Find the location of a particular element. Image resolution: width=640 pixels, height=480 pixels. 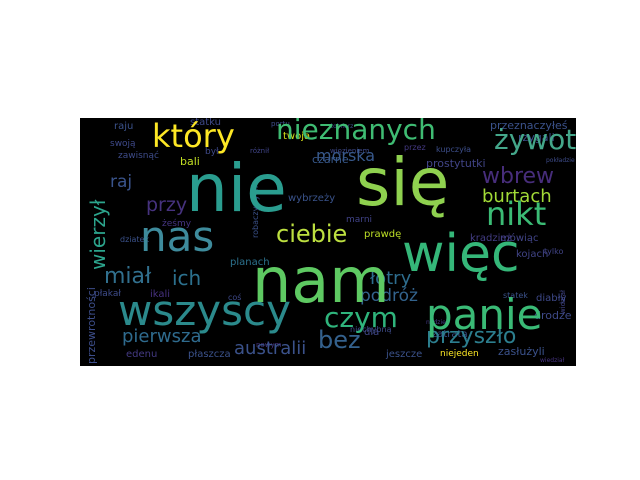

word-ikali: ikali is located at coordinates (160, 294).